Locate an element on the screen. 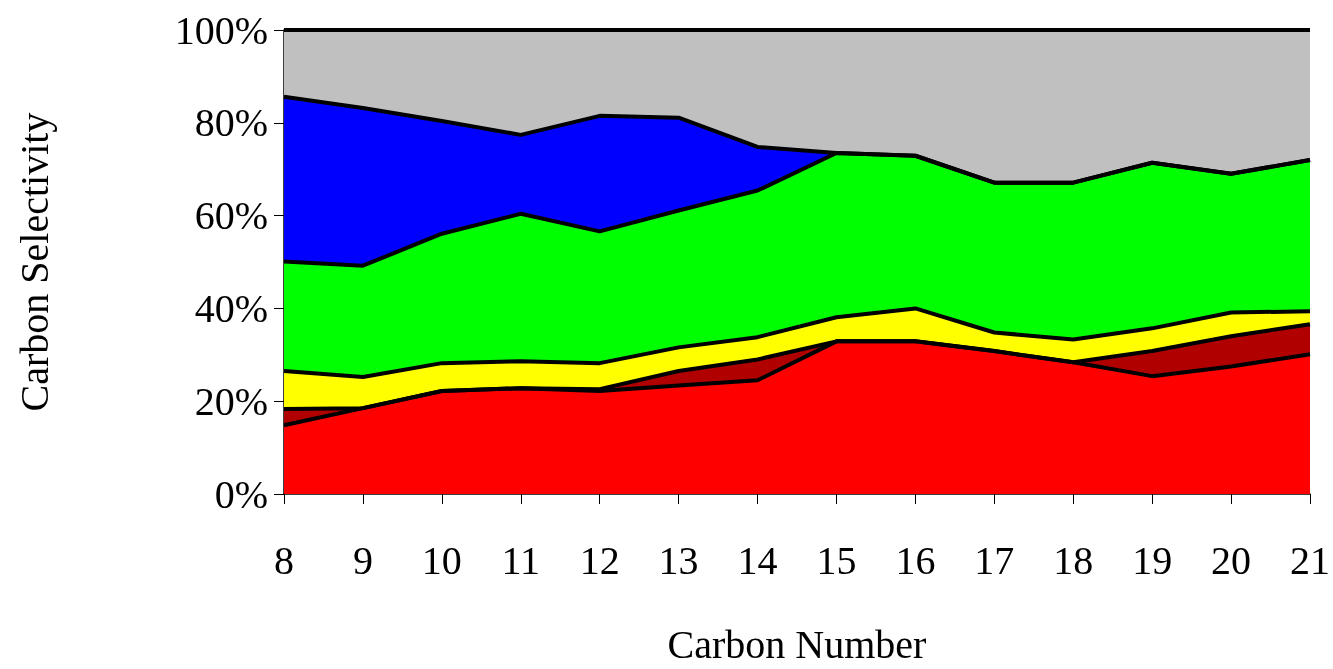 Image resolution: width=1333 pixels, height=669 pixels. x-tick-label: 10 is located at coordinates (441, 560).